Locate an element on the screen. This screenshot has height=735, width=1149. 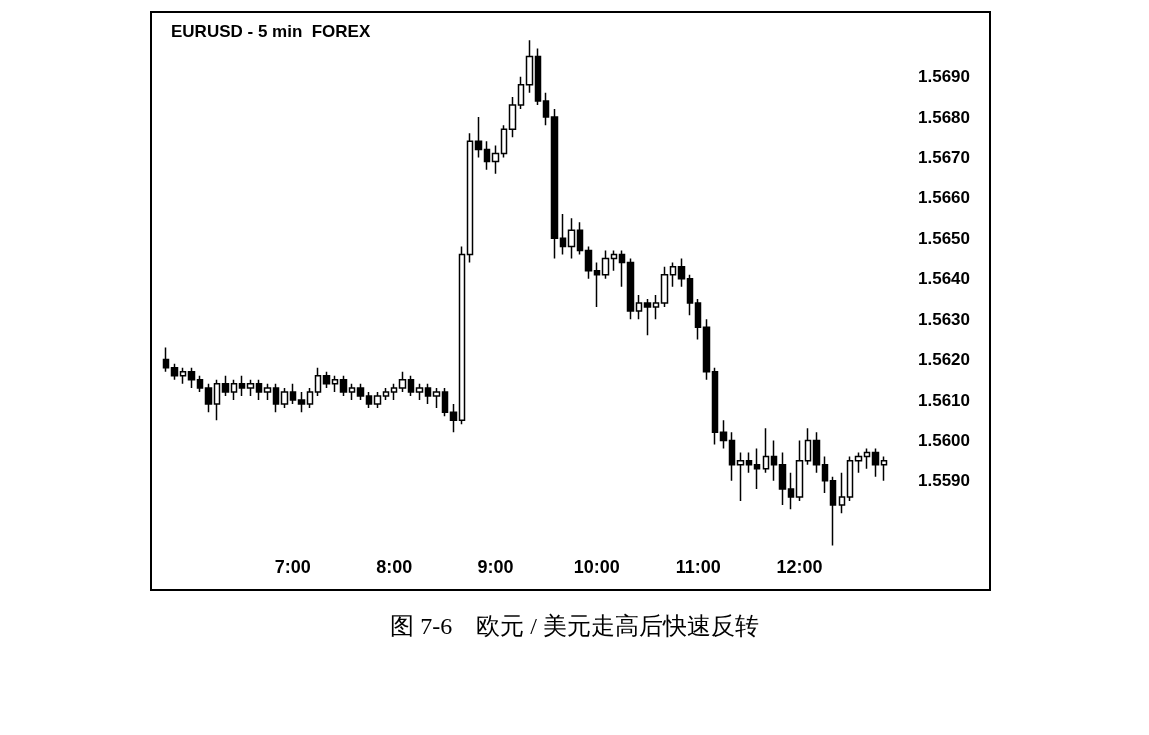
y-tick-label: 1.5660 is located at coordinates (944, 198).